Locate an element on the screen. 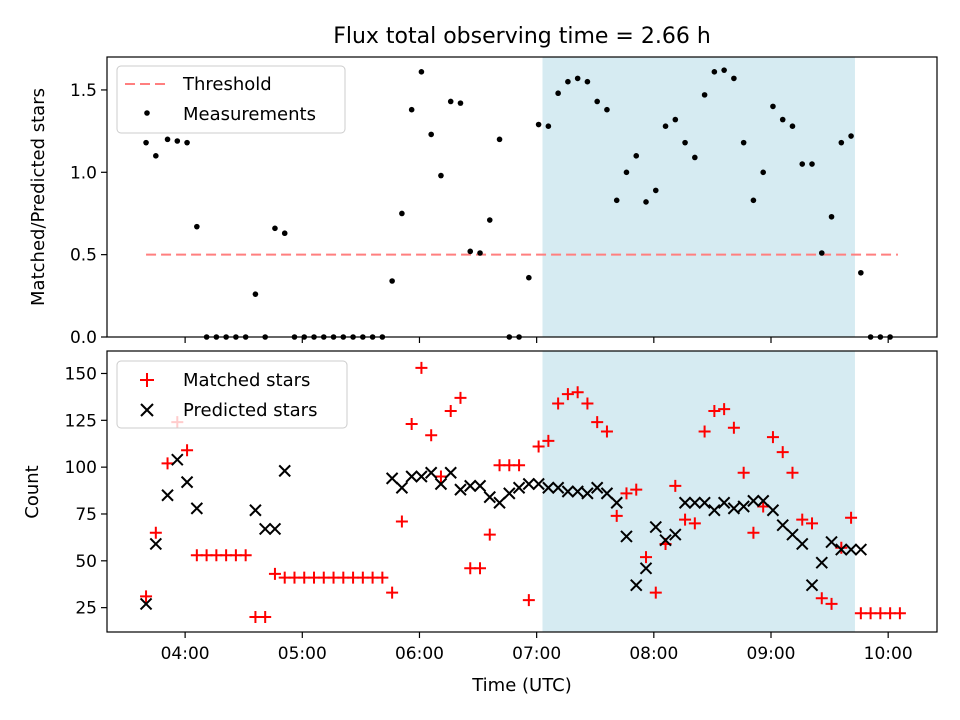  bottom-x-tick-label: 05:00 is located at coordinates (302, 654).